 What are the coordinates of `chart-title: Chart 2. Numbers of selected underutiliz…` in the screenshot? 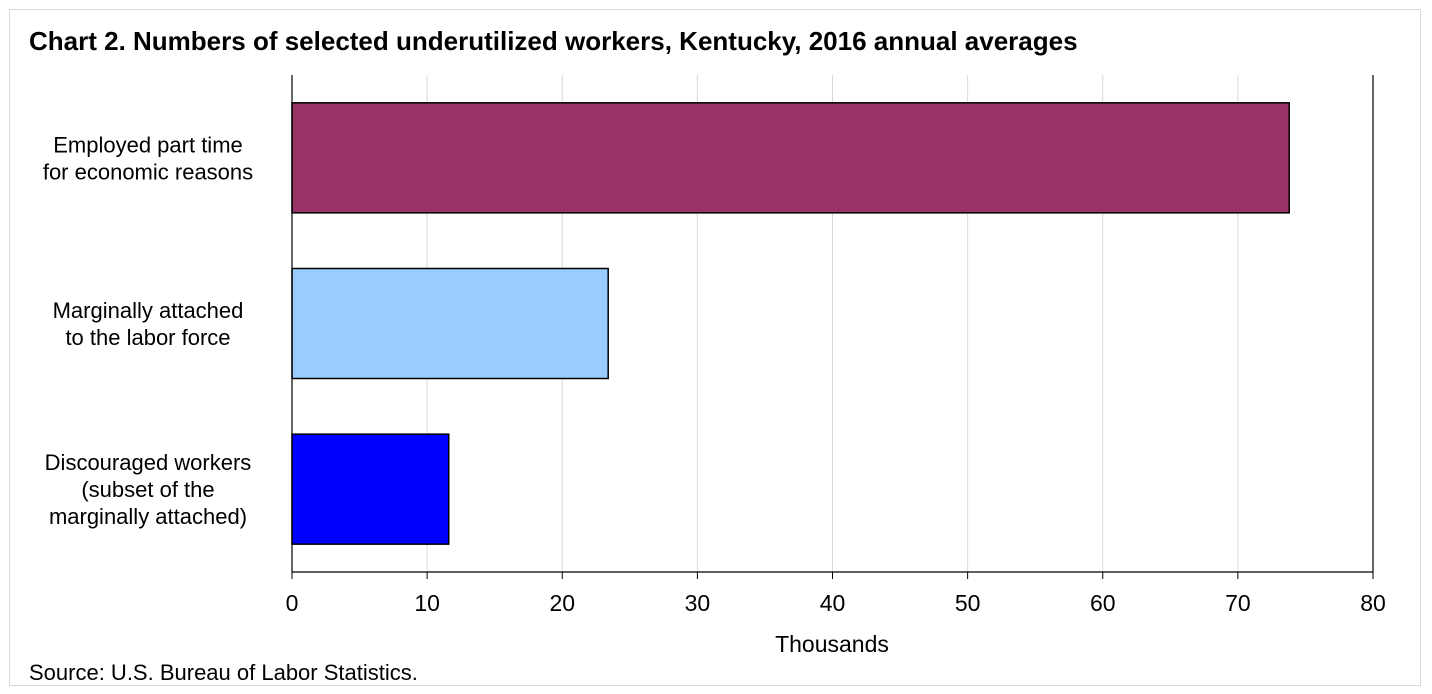 It's located at (553, 41).